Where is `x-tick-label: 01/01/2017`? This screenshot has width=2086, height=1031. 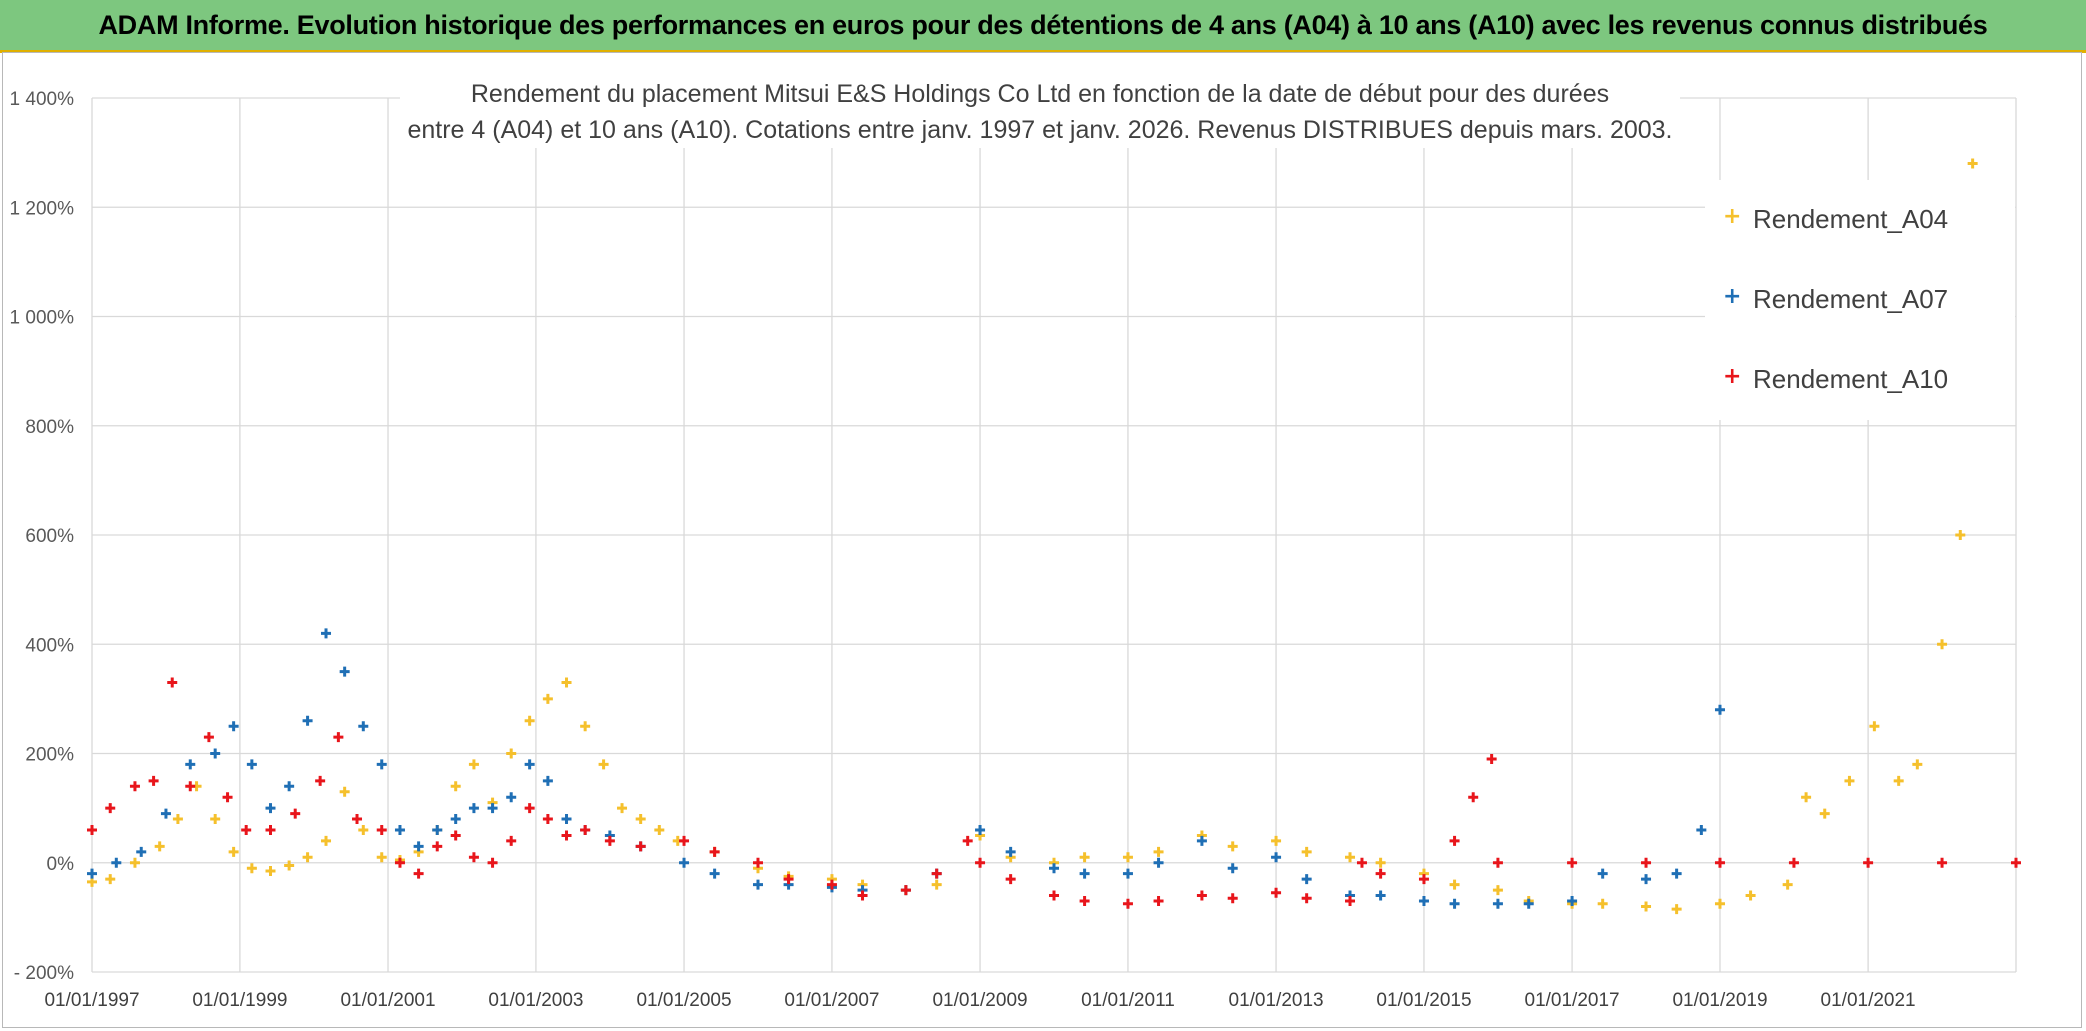
x-tick-label: 01/01/2017 is located at coordinates (1572, 1000).